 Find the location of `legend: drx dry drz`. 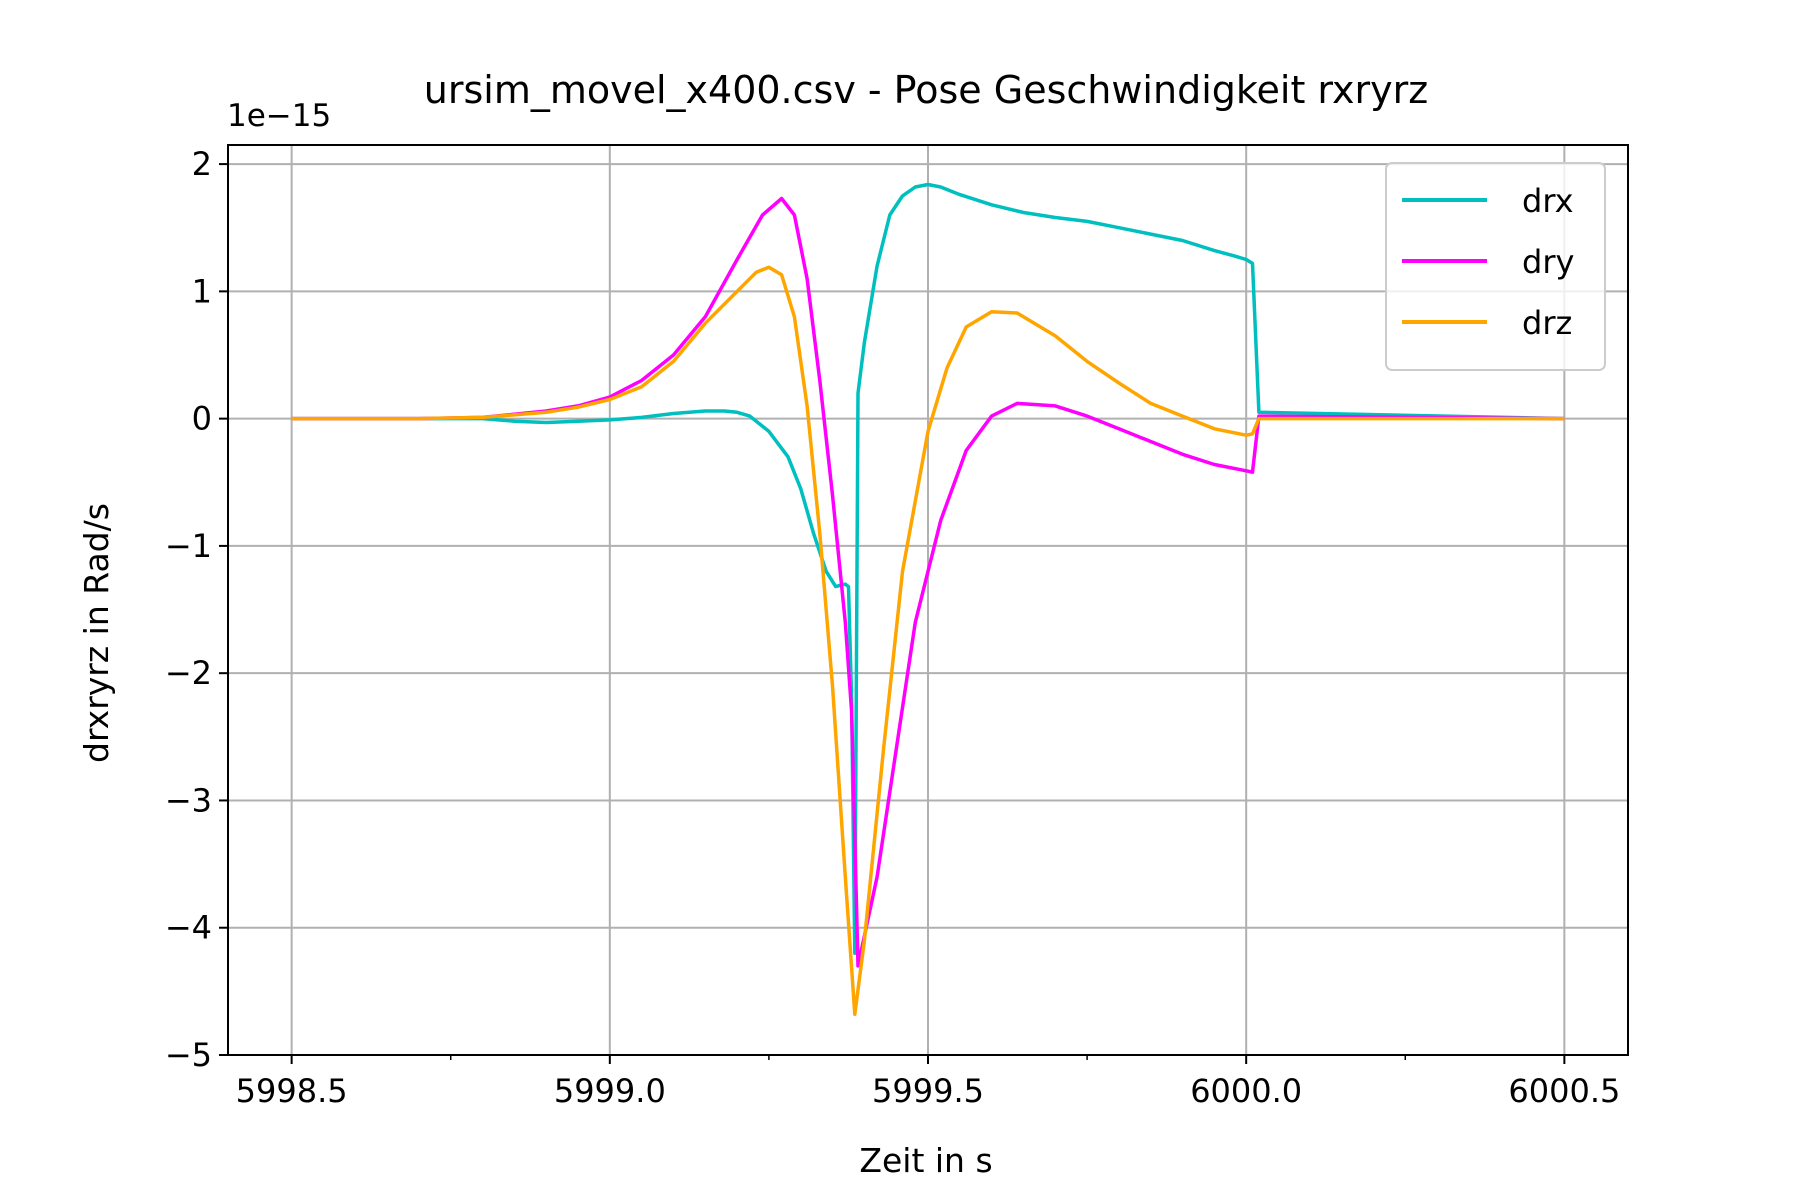

legend: drx dry drz is located at coordinates (1495, 266).